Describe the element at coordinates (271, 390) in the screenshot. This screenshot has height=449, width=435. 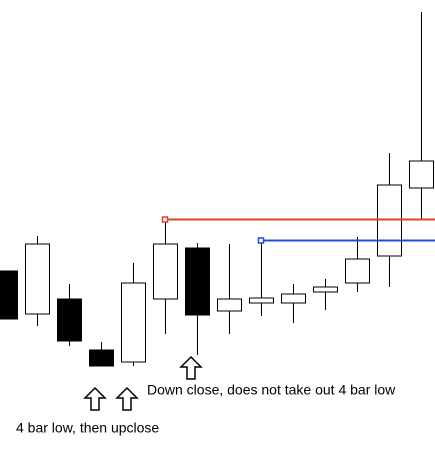
I see `annotation: Down close, does not take out 4 bar low` at that location.